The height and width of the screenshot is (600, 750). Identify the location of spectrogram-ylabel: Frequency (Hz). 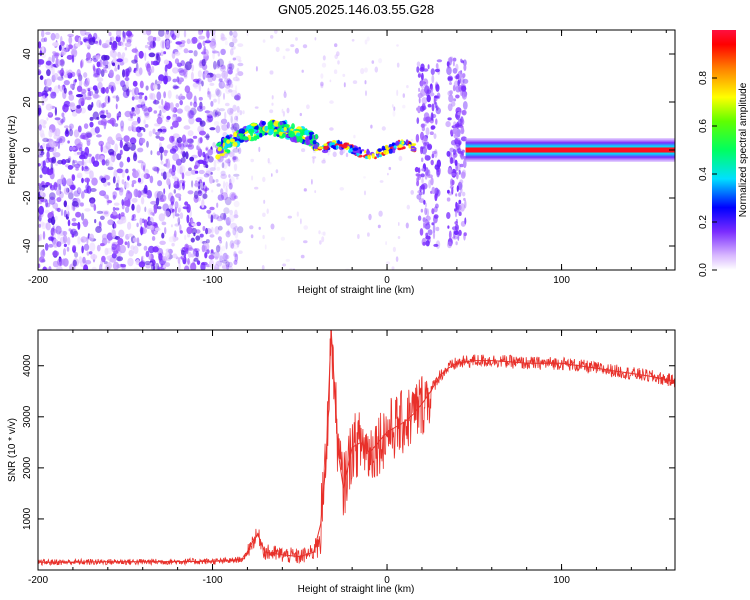
(12, 150).